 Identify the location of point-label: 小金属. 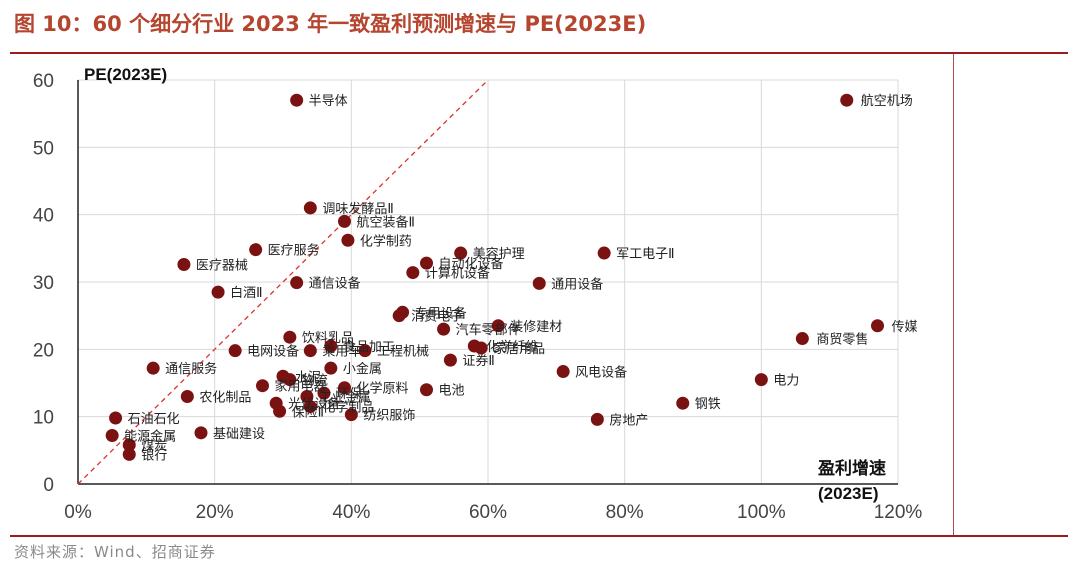
(362, 369).